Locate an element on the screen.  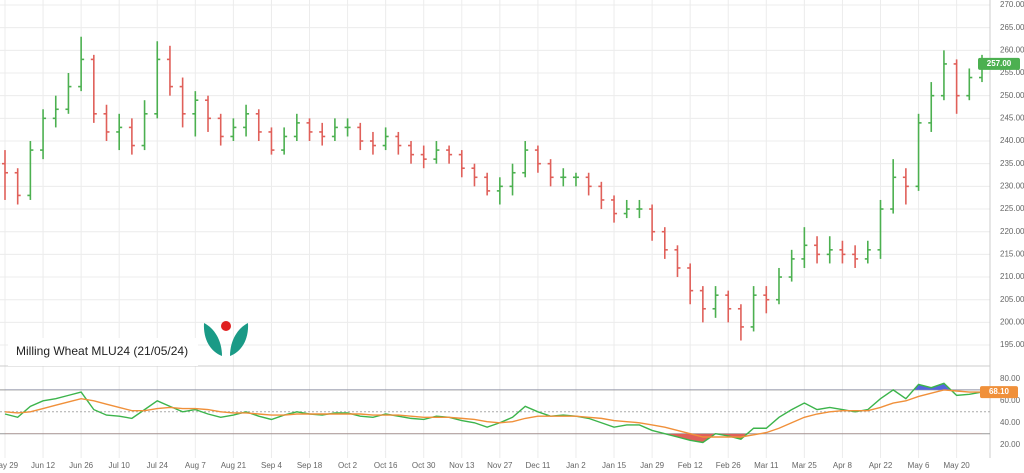
y-tick-label: 240.00 is located at coordinates (1012, 140).